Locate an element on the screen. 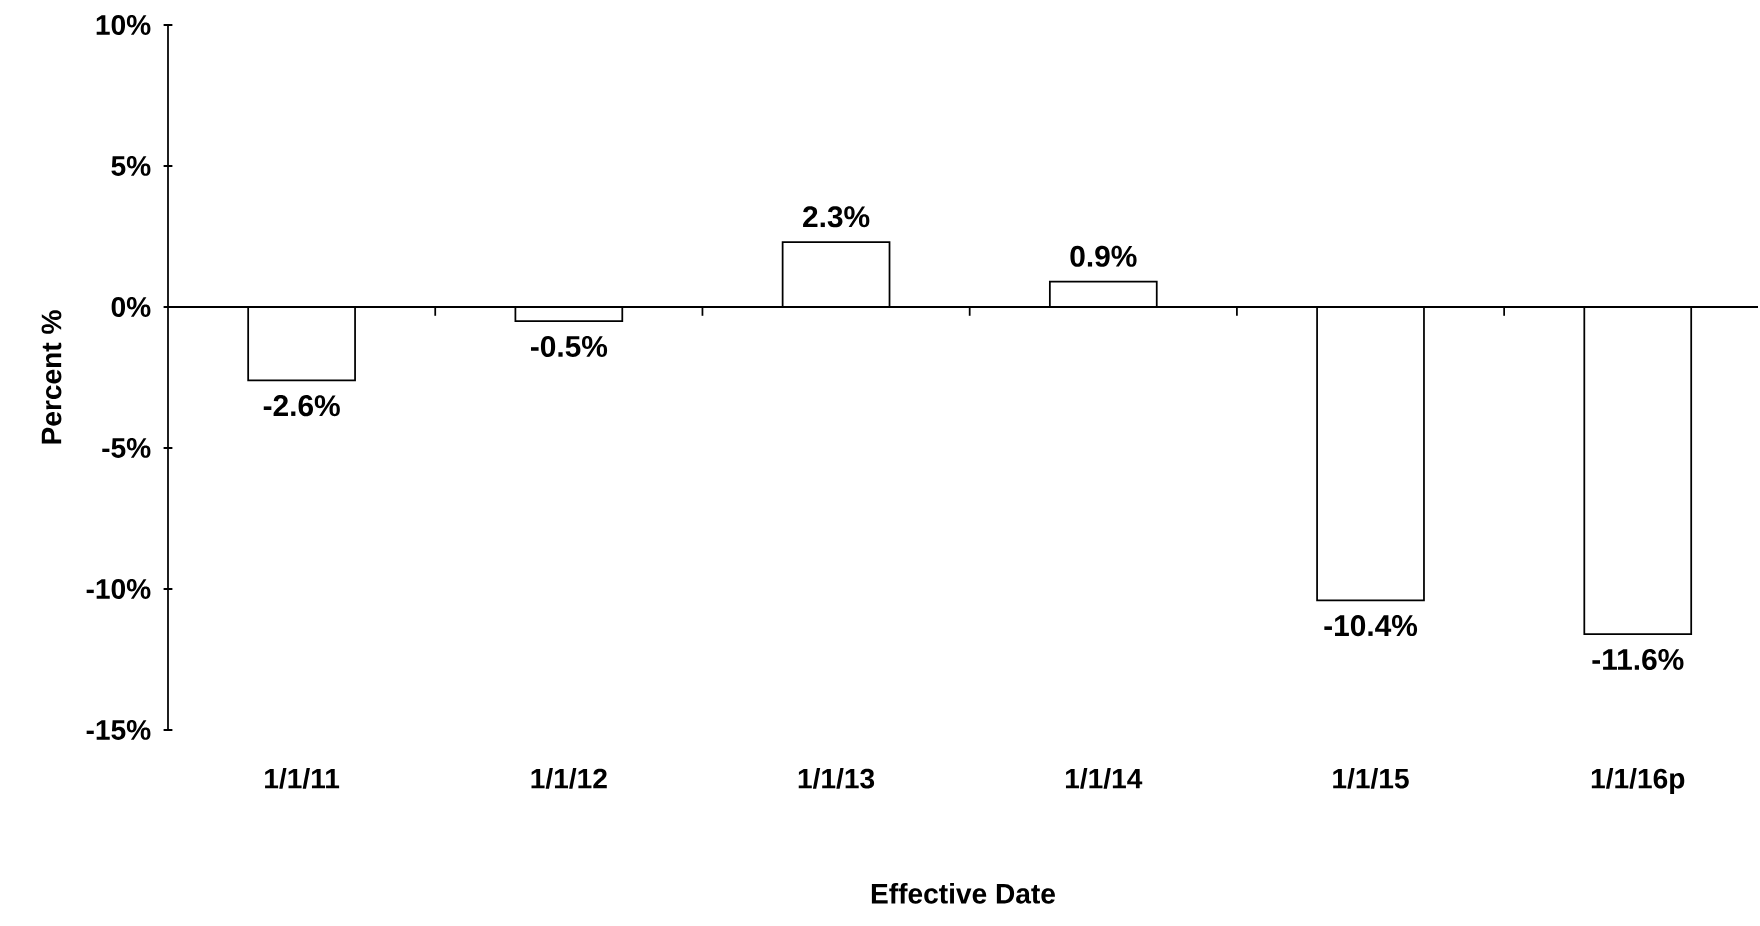  data-label: 2.3% is located at coordinates (836, 217).